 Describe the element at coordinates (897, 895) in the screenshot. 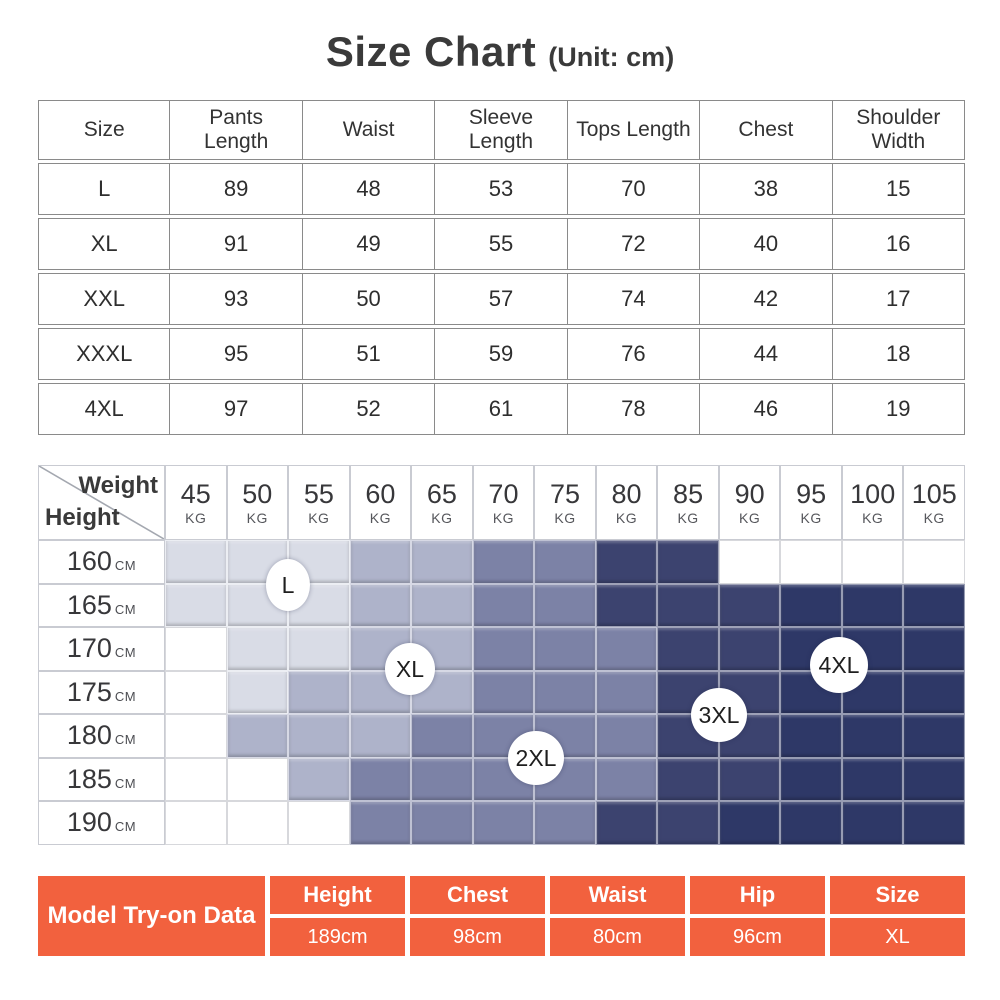

I see `model-header-cell: Size` at that location.